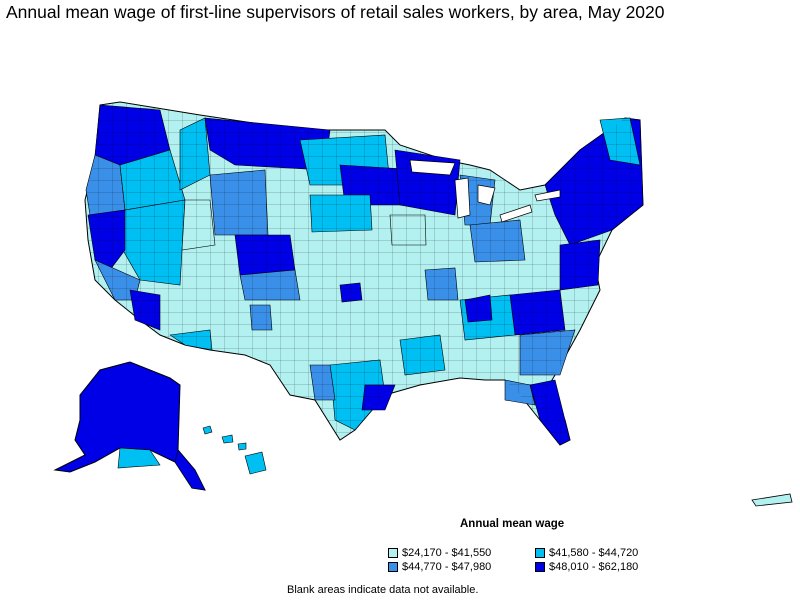  What do you see at coordinates (594, 567) in the screenshot?
I see `legend-label: $48,010 - $62,180` at bounding box center [594, 567].